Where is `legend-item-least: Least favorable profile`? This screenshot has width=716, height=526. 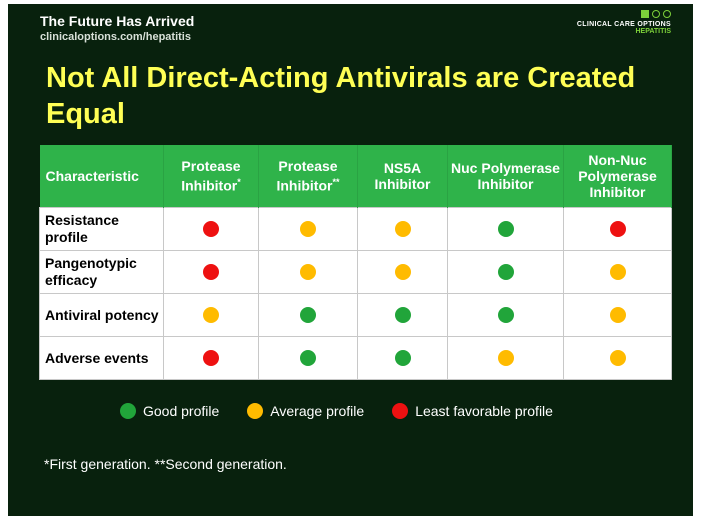
legend-item-least: Least favorable profile is located at coordinates (472, 411).